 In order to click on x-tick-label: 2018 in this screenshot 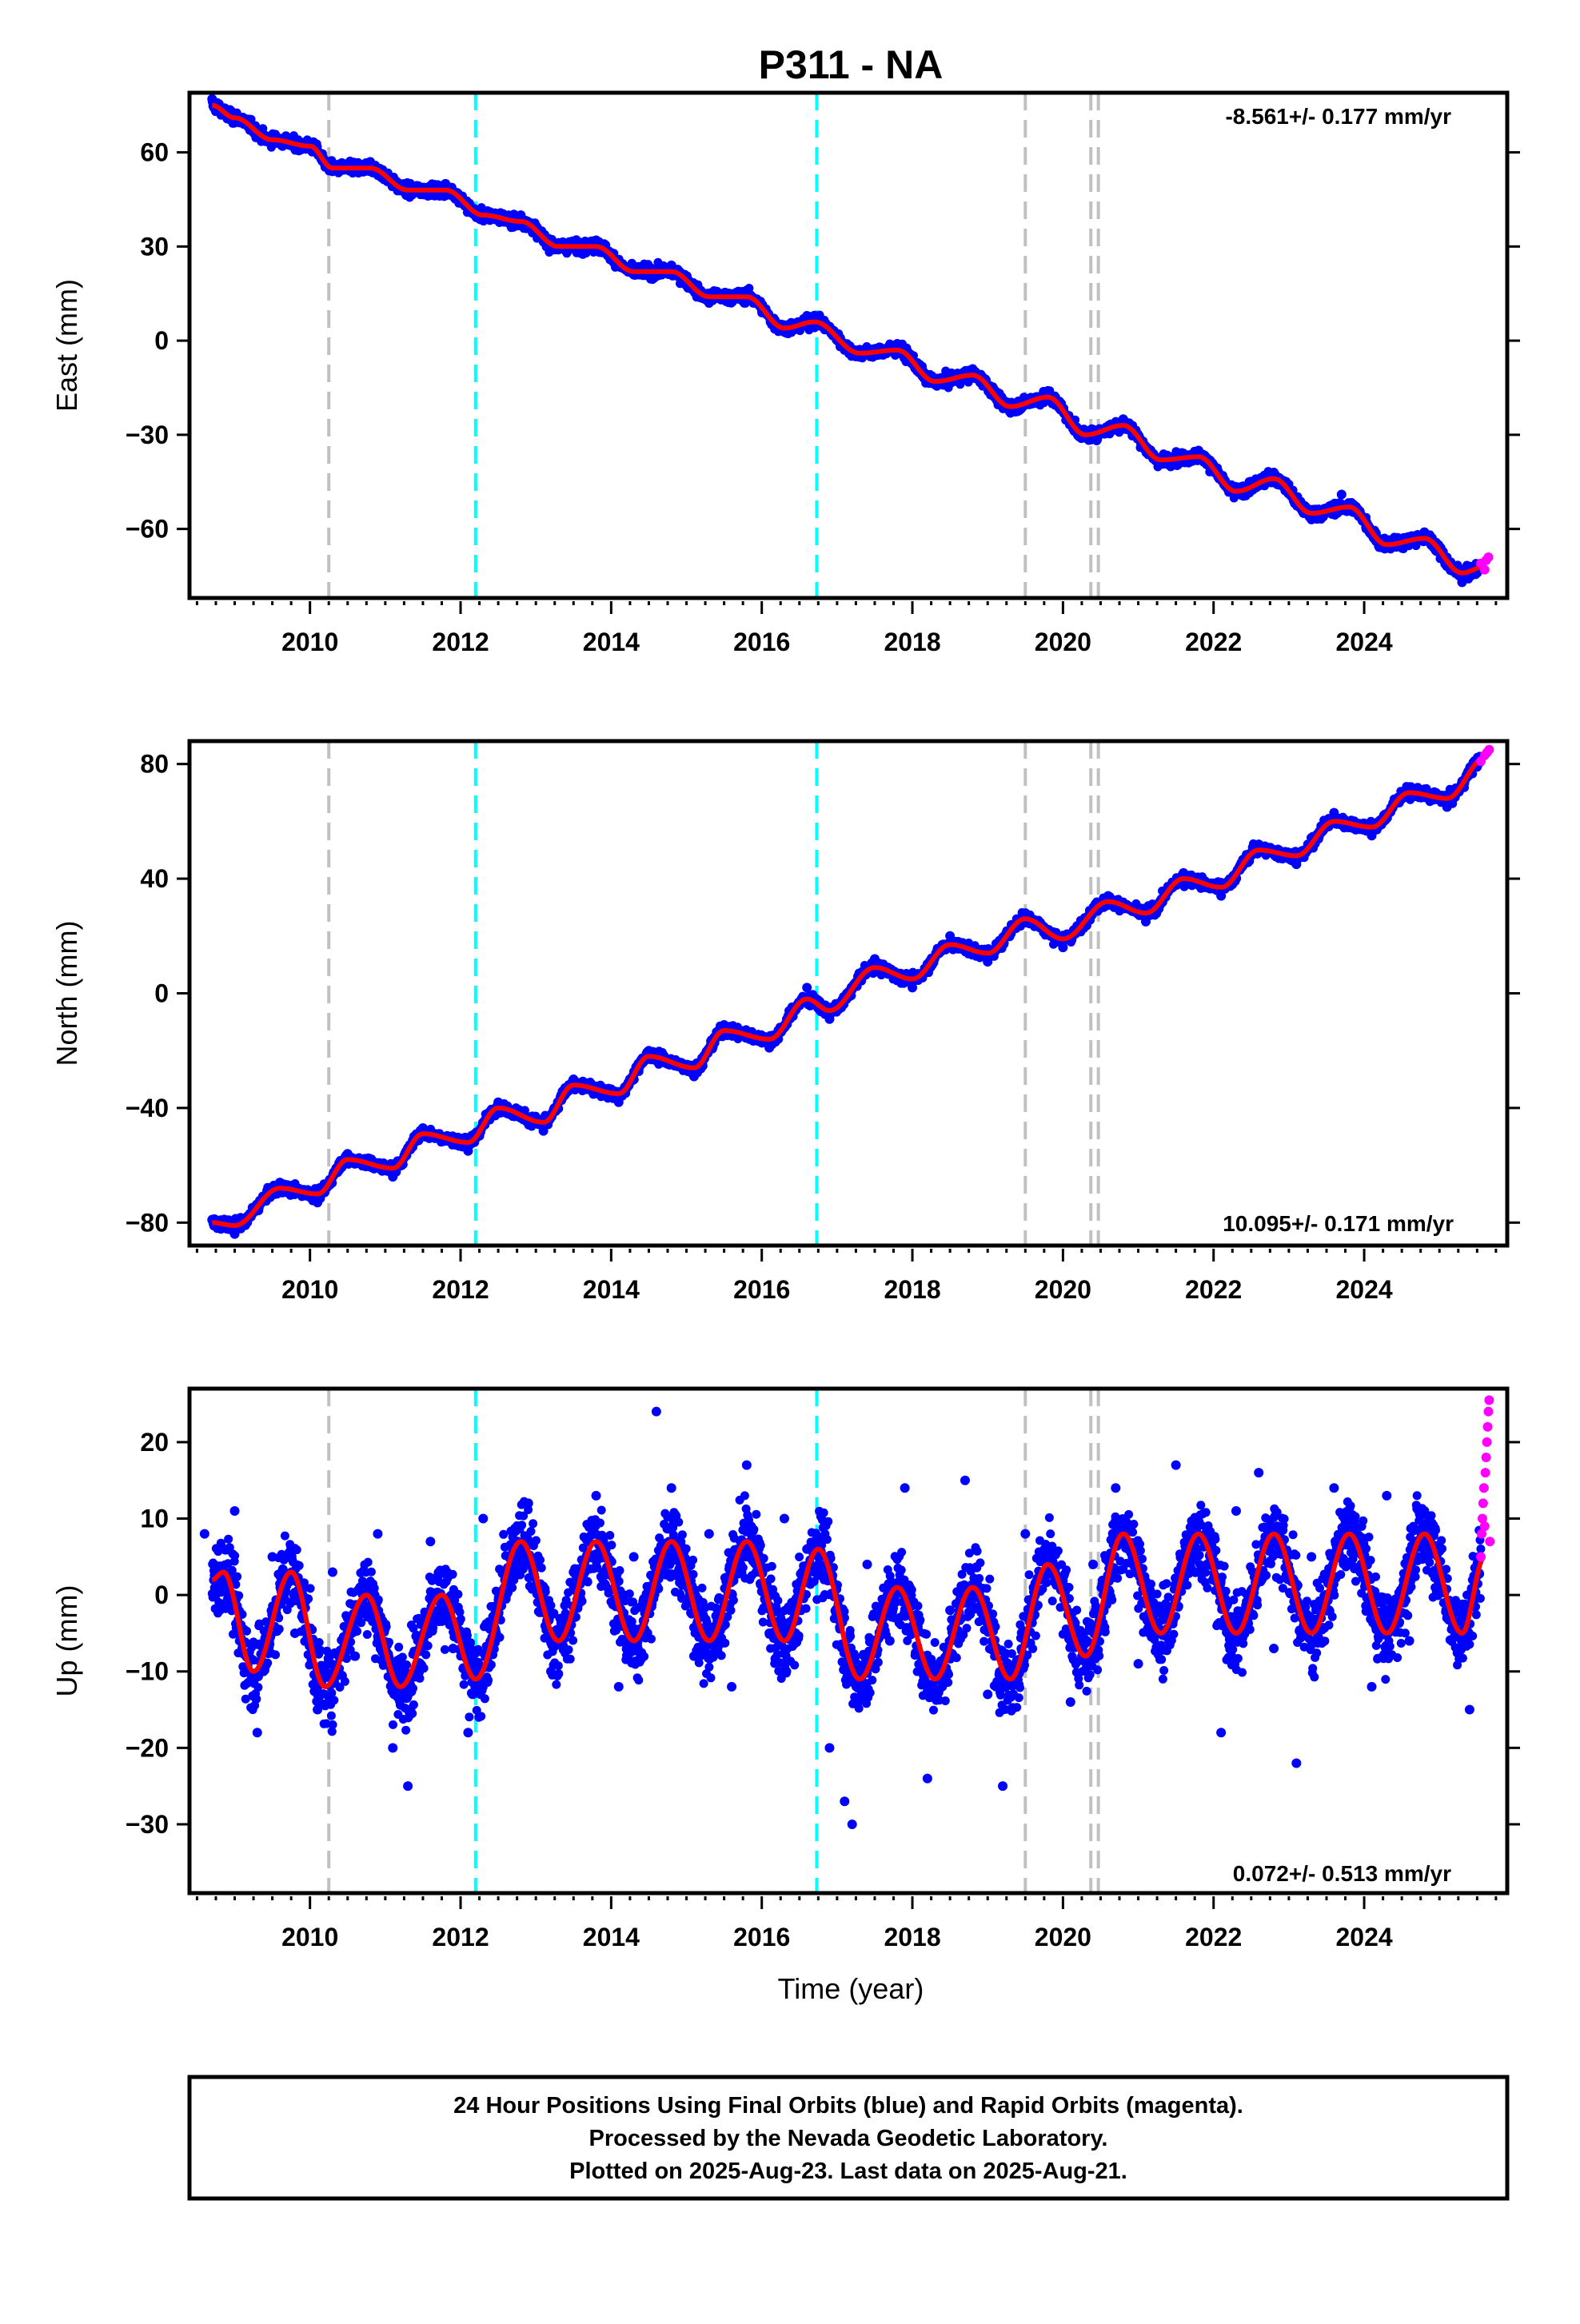, I will do `click(912, 642)`.